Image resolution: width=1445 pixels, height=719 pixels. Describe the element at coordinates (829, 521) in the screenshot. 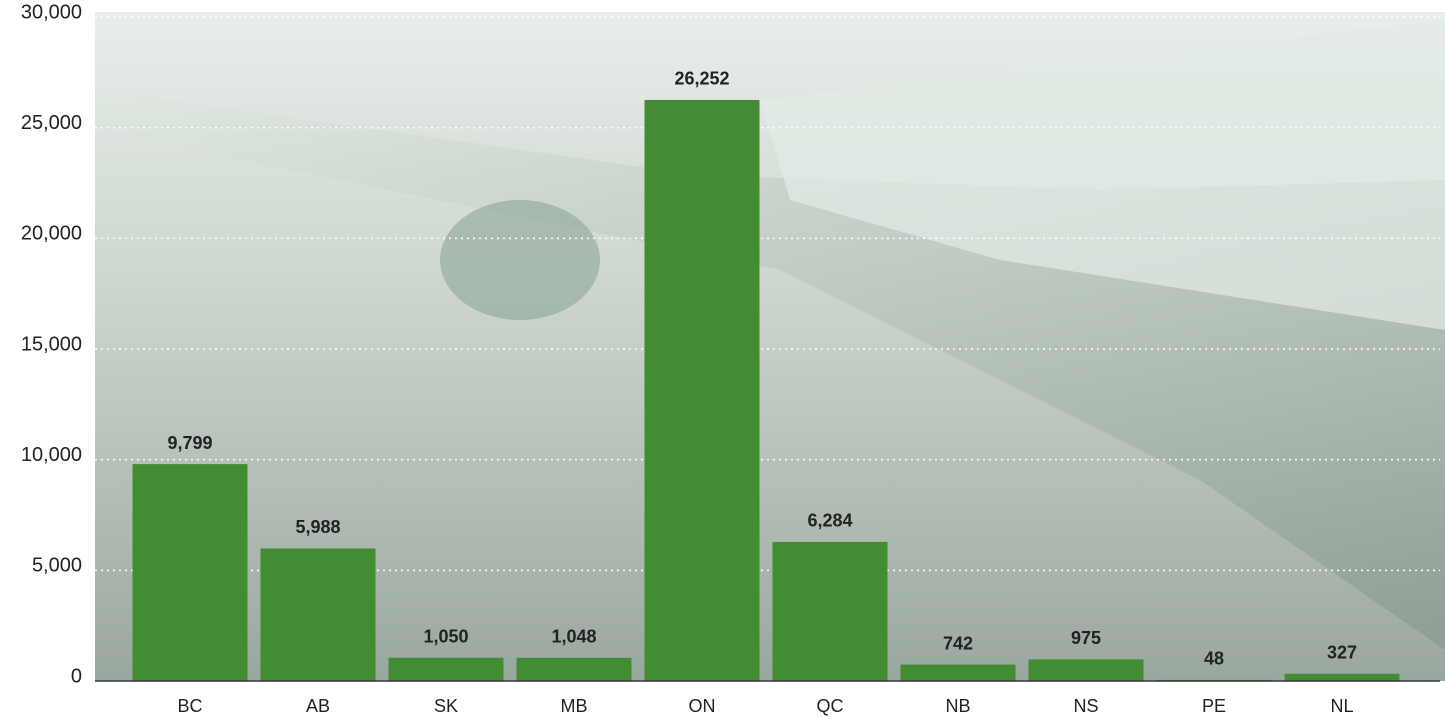

I see `value-label: 6,284` at that location.